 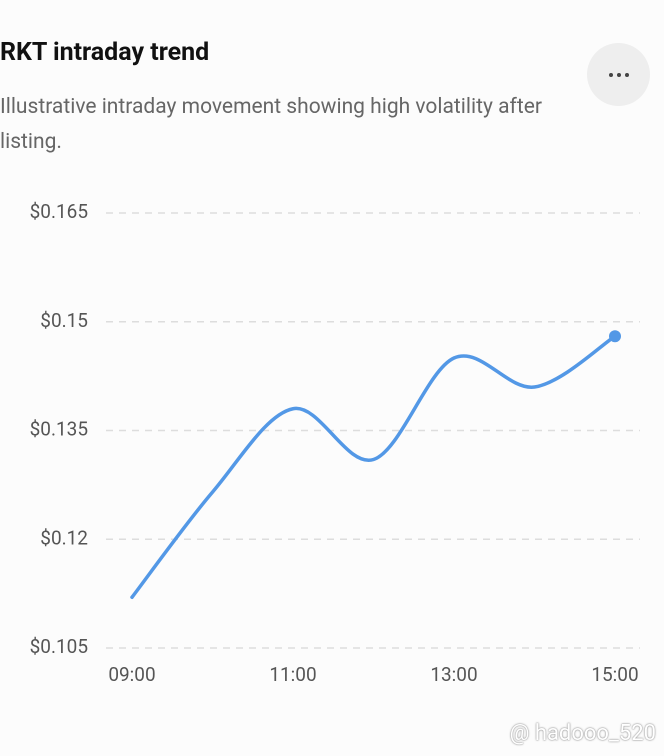 What do you see at coordinates (105, 52) in the screenshot?
I see `chart-title: RKT intraday trend` at bounding box center [105, 52].